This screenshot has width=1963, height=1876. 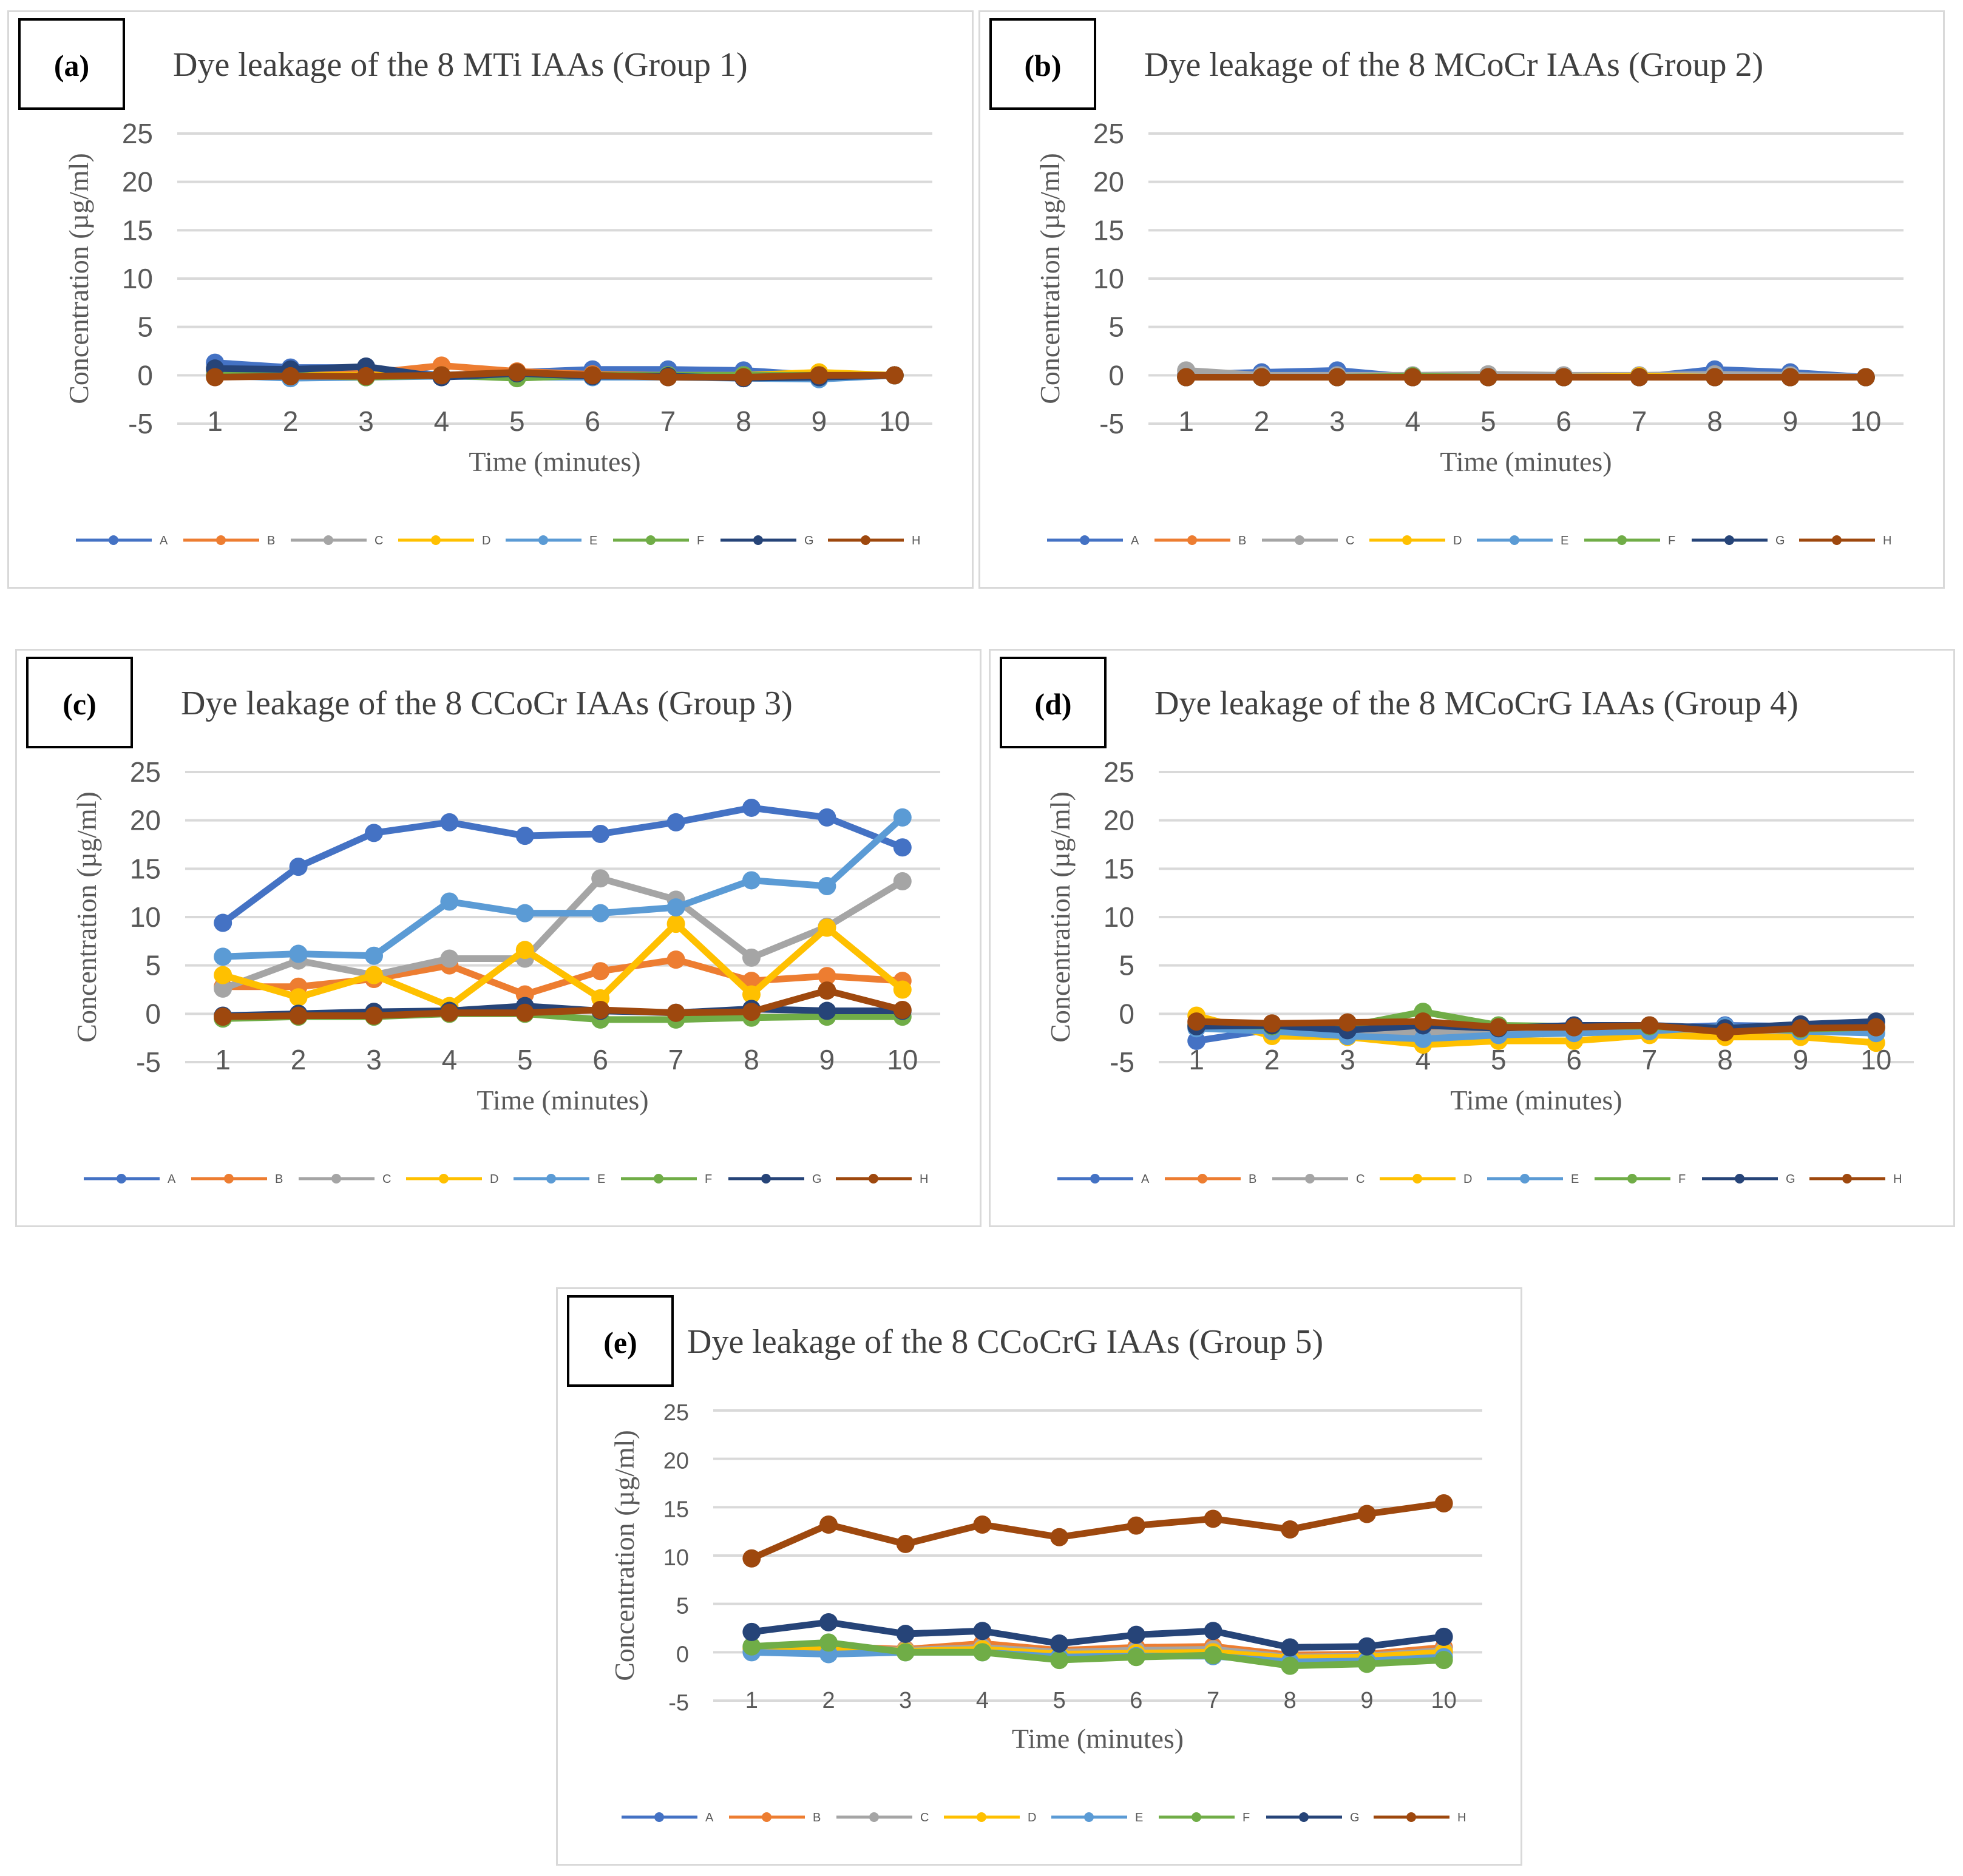 I want to click on x-tick-label: 9, so click(x=819, y=421).